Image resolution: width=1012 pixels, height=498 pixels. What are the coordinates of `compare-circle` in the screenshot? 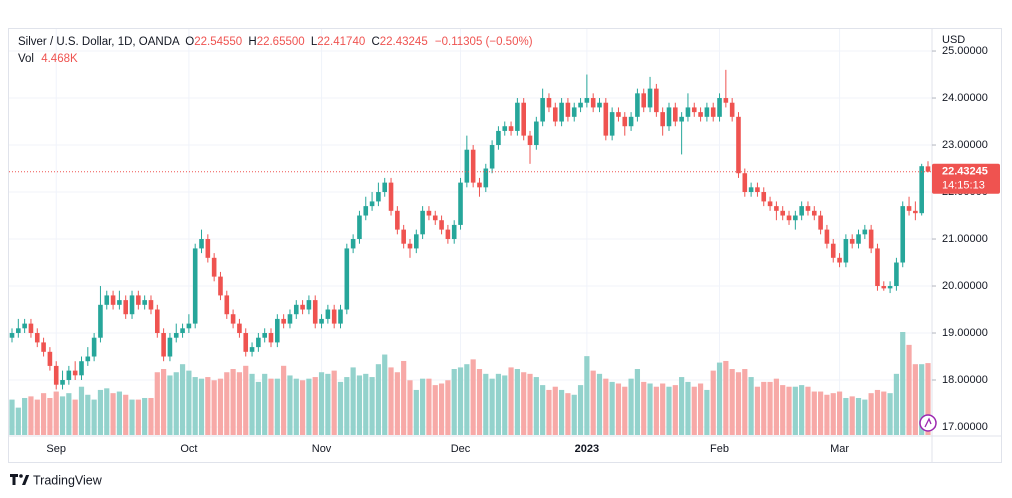 It's located at (928, 423).